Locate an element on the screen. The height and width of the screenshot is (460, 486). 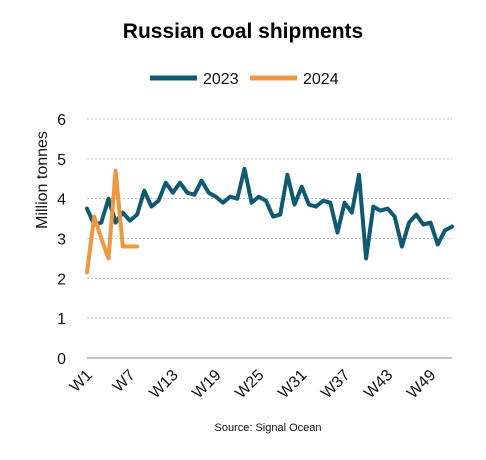
legend: 2023 2024 is located at coordinates (244, 79).